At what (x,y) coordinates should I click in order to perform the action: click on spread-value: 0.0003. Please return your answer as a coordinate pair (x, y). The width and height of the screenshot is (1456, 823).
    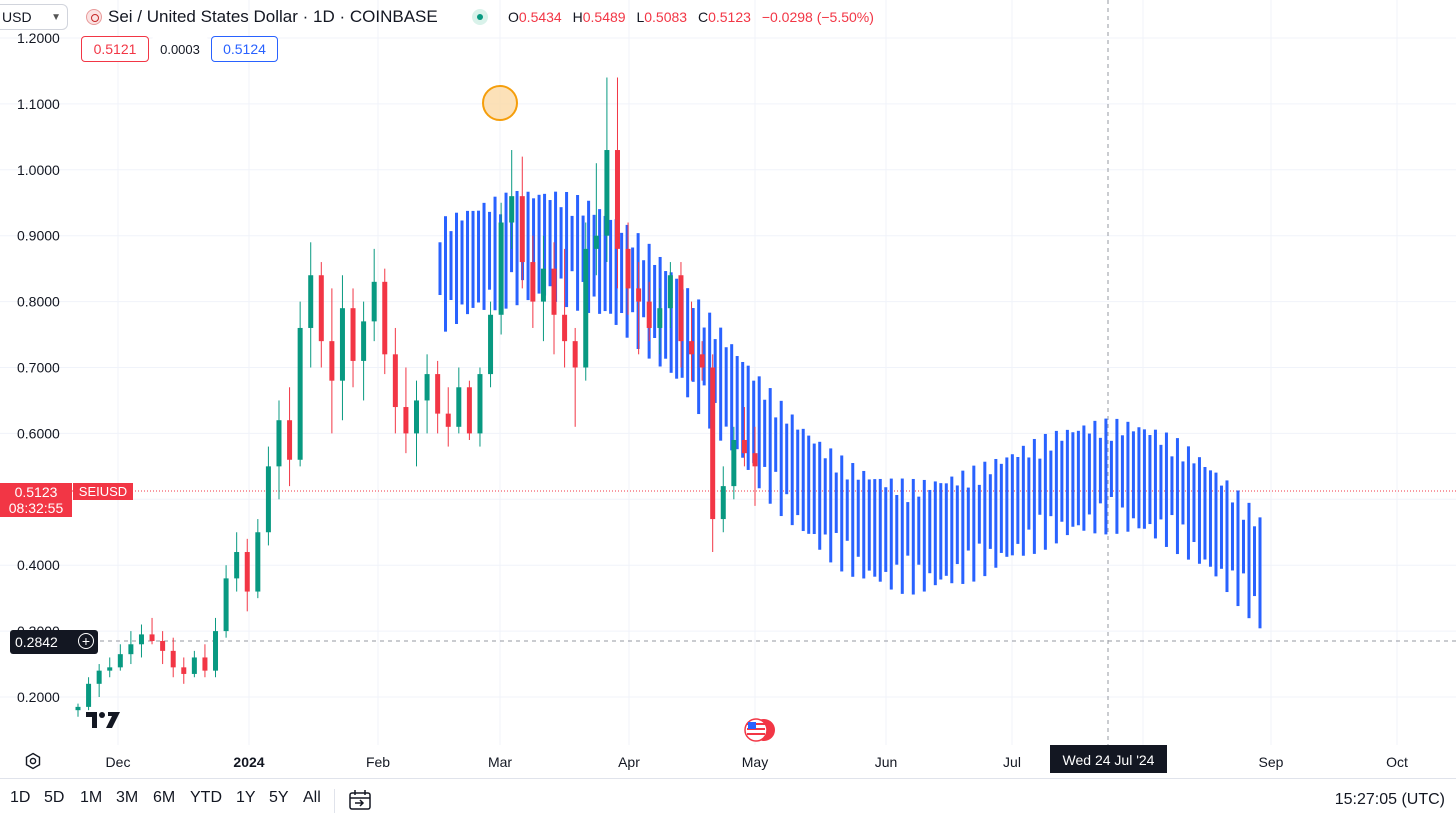
    Looking at the image, I should click on (180, 49).